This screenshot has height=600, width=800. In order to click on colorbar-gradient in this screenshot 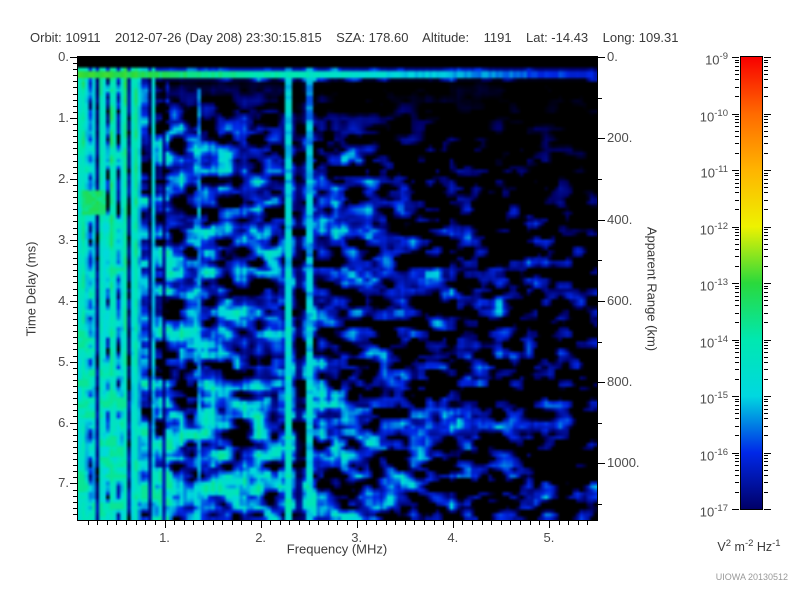, I will do `click(751, 283)`.